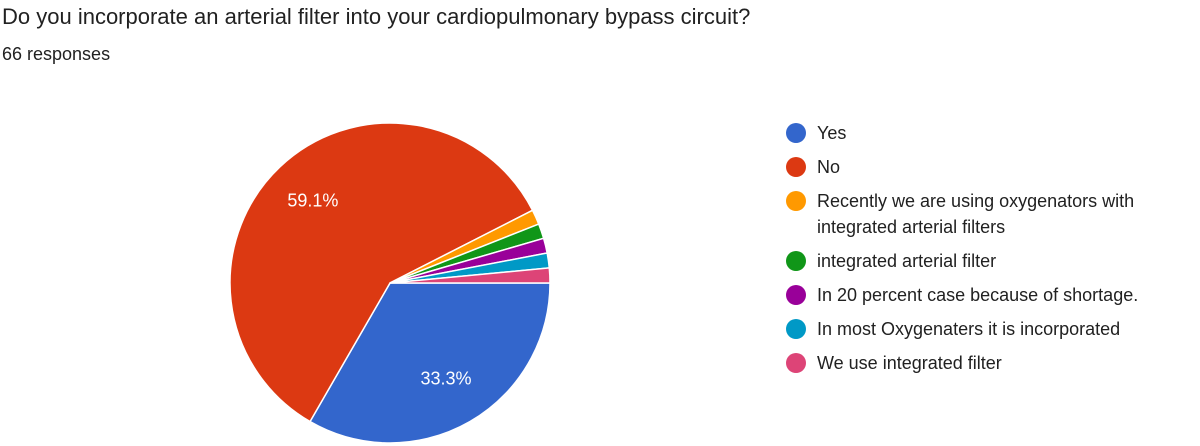 This screenshot has width=1200, height=446. Describe the element at coordinates (909, 363) in the screenshot. I see `legend-label: We use integrated filter` at that location.